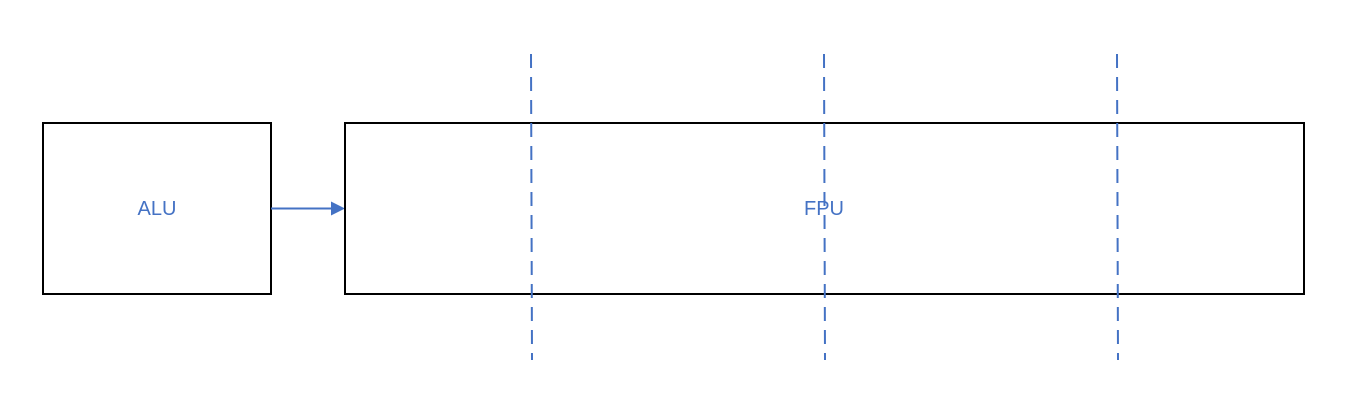 The width and height of the screenshot is (1356, 412). I want to click on alu-box, so click(157, 208).